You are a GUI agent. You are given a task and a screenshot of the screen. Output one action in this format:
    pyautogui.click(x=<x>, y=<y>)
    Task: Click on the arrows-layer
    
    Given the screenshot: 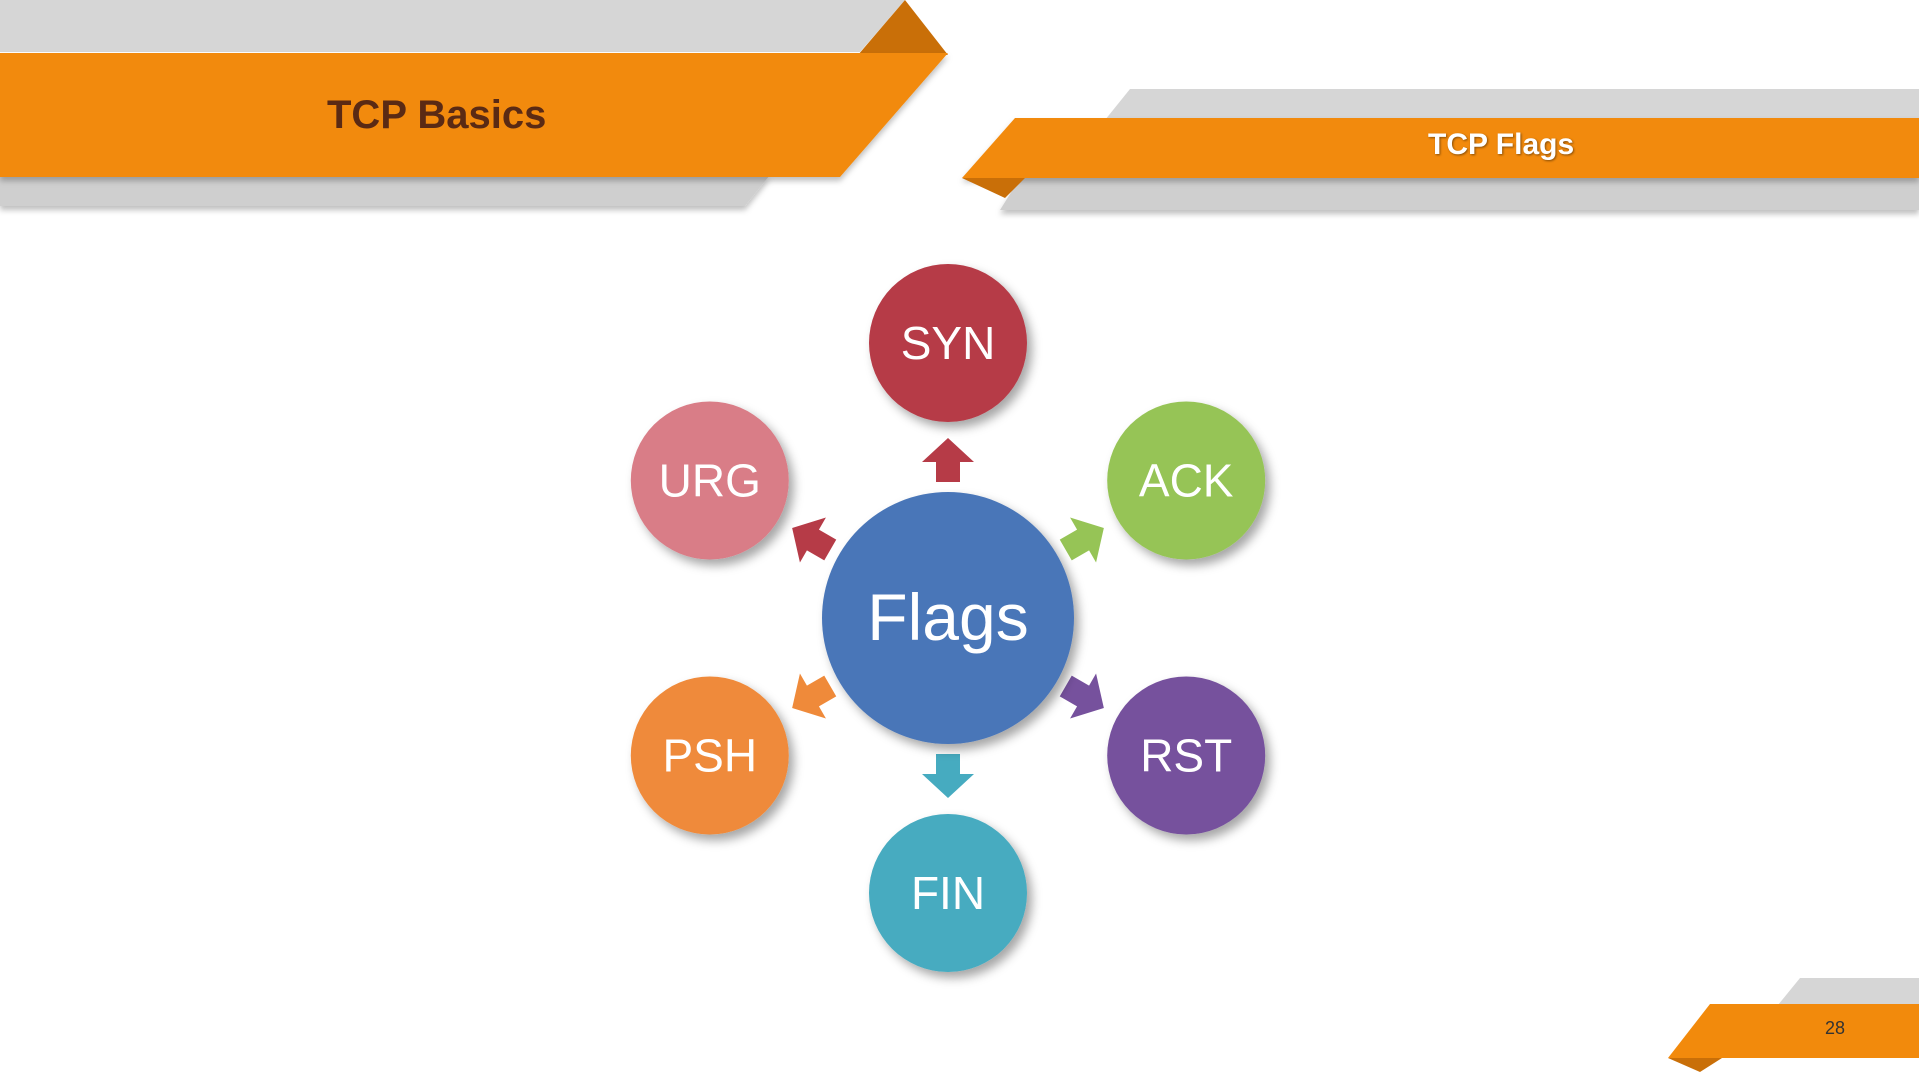 What is the action you would take?
    pyautogui.click(x=948, y=618)
    